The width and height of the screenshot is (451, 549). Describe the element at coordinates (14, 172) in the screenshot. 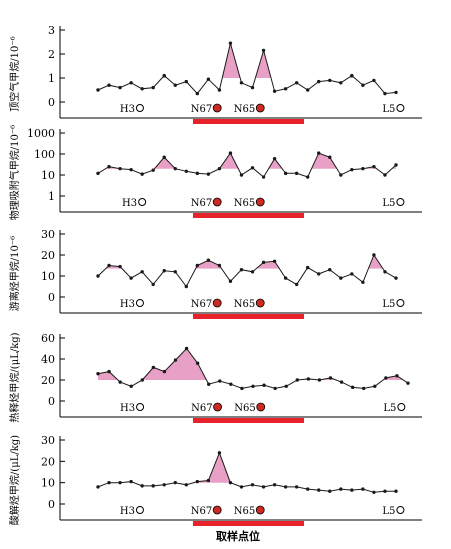

I see `y-axis-label: 物理吸附气甲烷/10⁻⁶` at that location.